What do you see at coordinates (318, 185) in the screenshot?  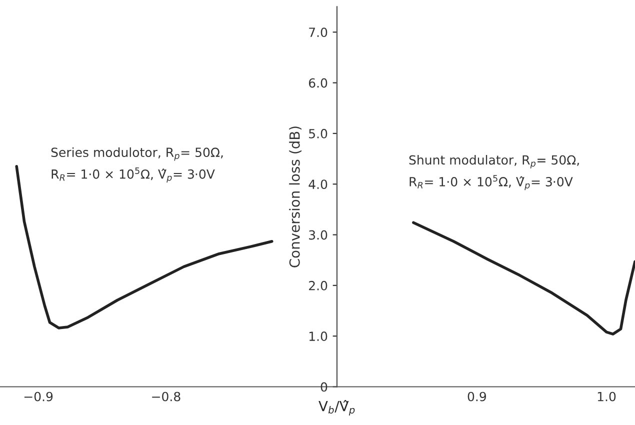 I see `y-tick-label: 4.0` at bounding box center [318, 185].